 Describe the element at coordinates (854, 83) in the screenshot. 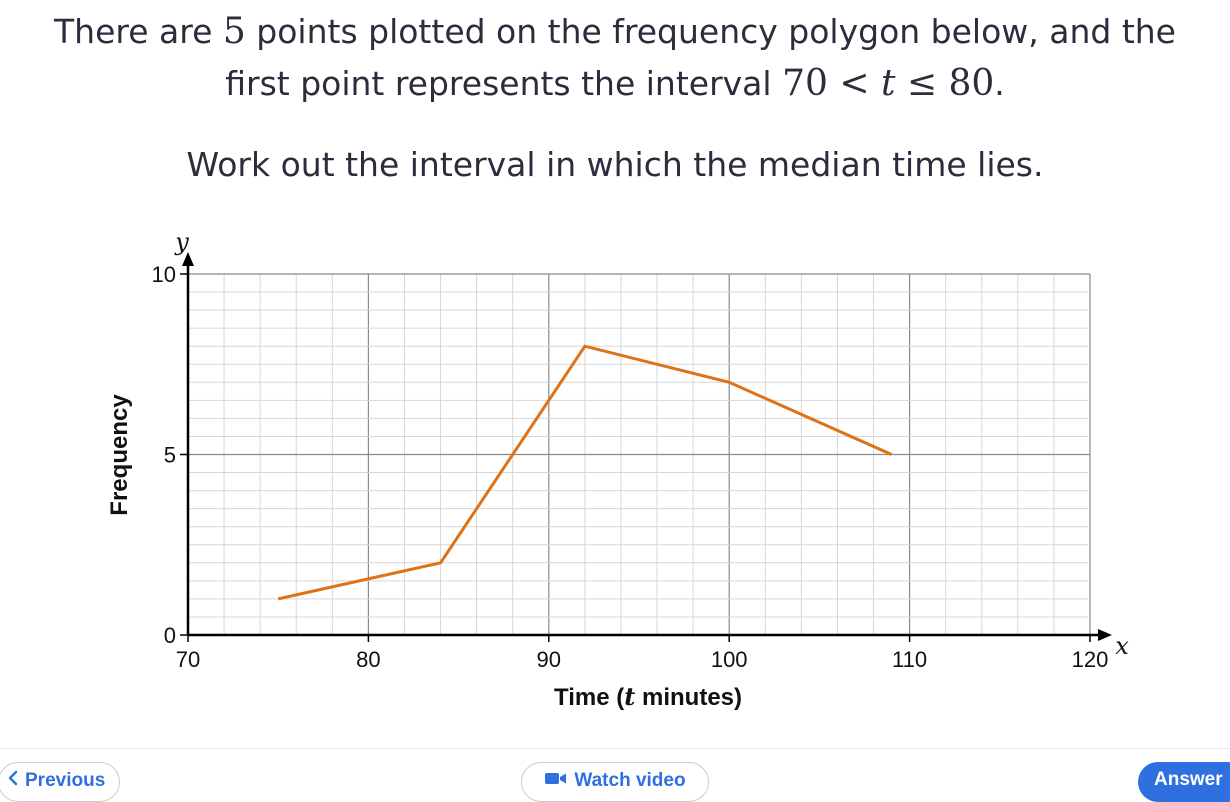

I see `interval-lt: <` at that location.